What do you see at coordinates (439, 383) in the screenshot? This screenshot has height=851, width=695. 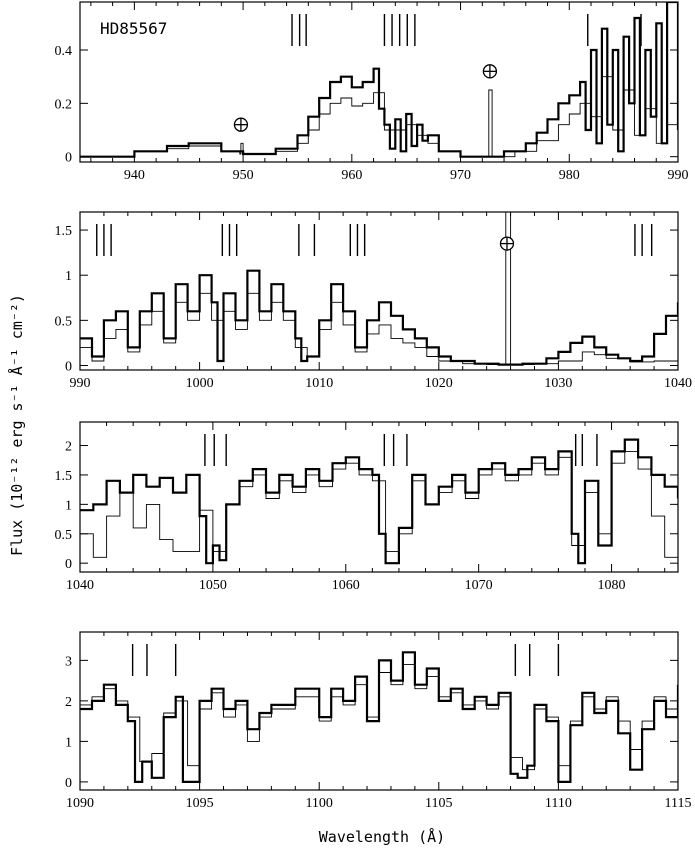 I see `x-tick-label: 1020` at bounding box center [439, 383].